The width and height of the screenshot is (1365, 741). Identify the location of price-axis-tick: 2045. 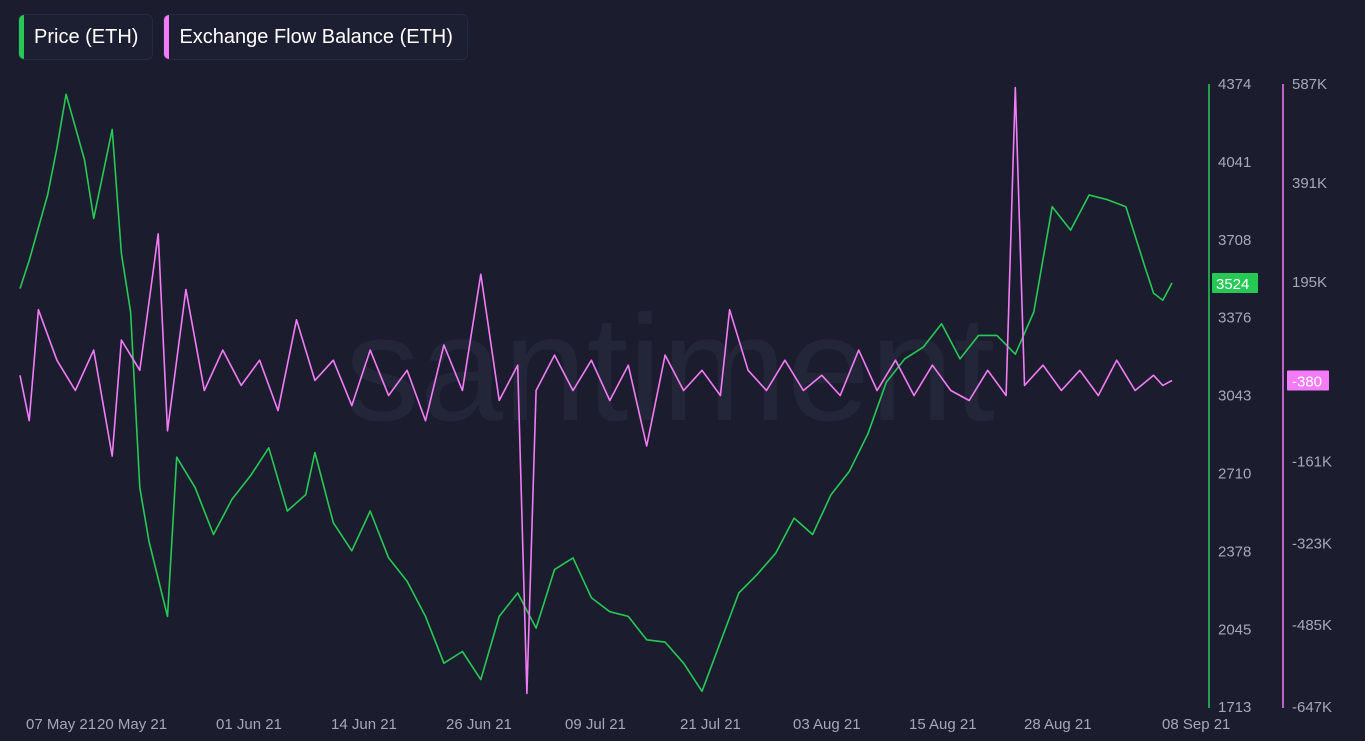
(1234, 629).